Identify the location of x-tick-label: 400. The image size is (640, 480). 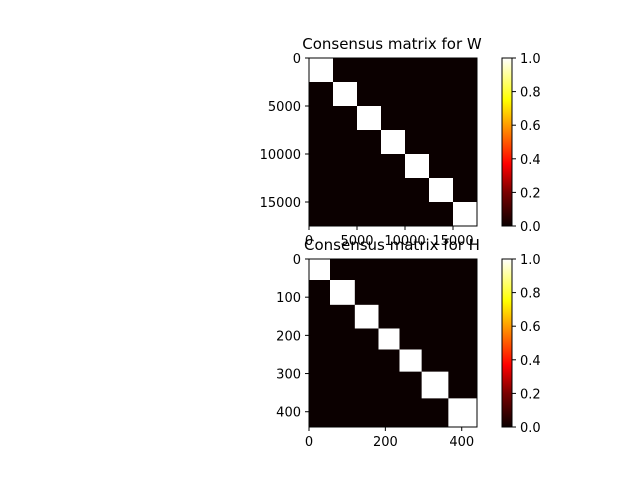
(461, 442).